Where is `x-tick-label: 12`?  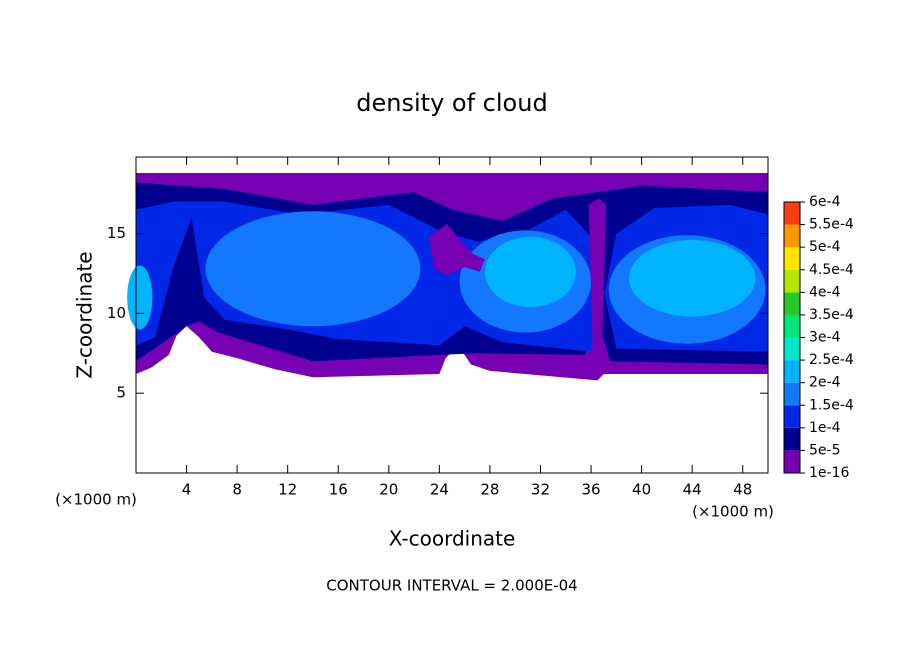
x-tick-label: 12 is located at coordinates (287, 490).